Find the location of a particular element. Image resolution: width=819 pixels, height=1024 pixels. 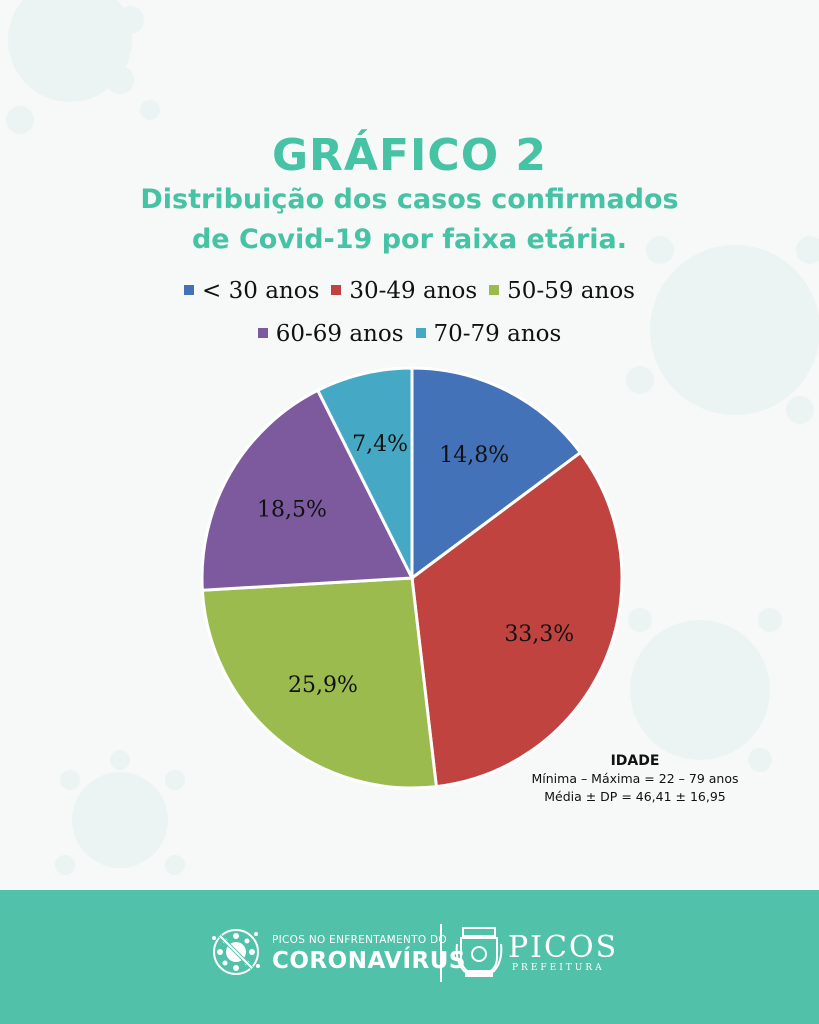

pie-data-label: 14,8% is located at coordinates (474, 455).